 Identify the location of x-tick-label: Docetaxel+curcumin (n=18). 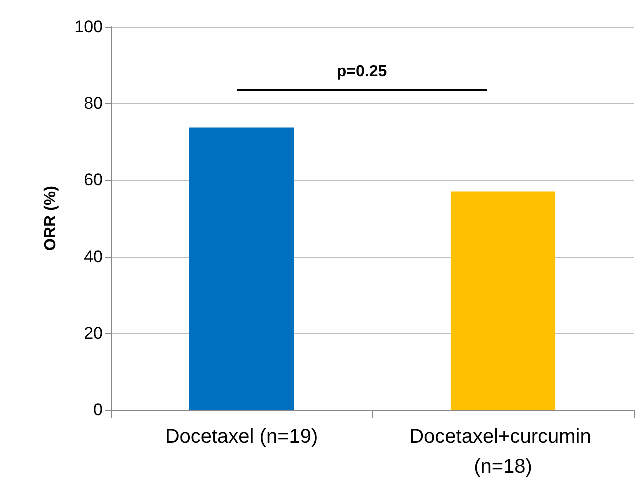
(503, 452).